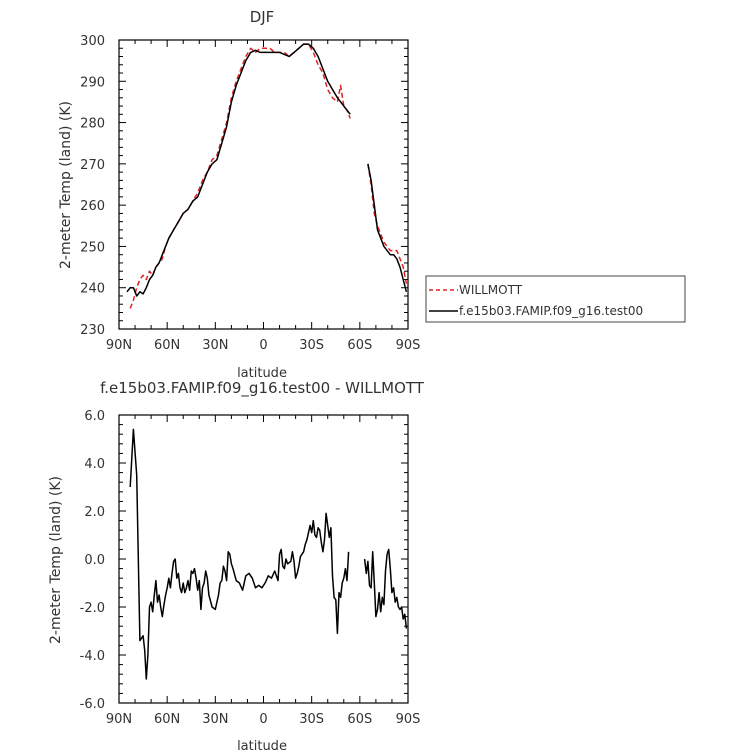 The width and height of the screenshot is (733, 755). What do you see at coordinates (491, 290) in the screenshot?
I see `legend-label-willmott: WILLMOTT` at bounding box center [491, 290].